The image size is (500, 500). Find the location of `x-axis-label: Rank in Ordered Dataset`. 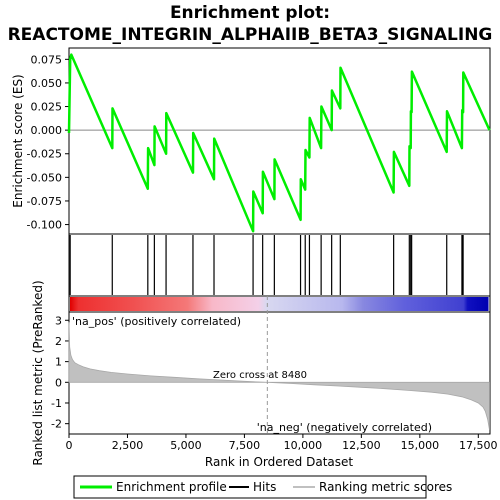

x-axis-label: Rank in Ordered Dataset is located at coordinates (279, 462).